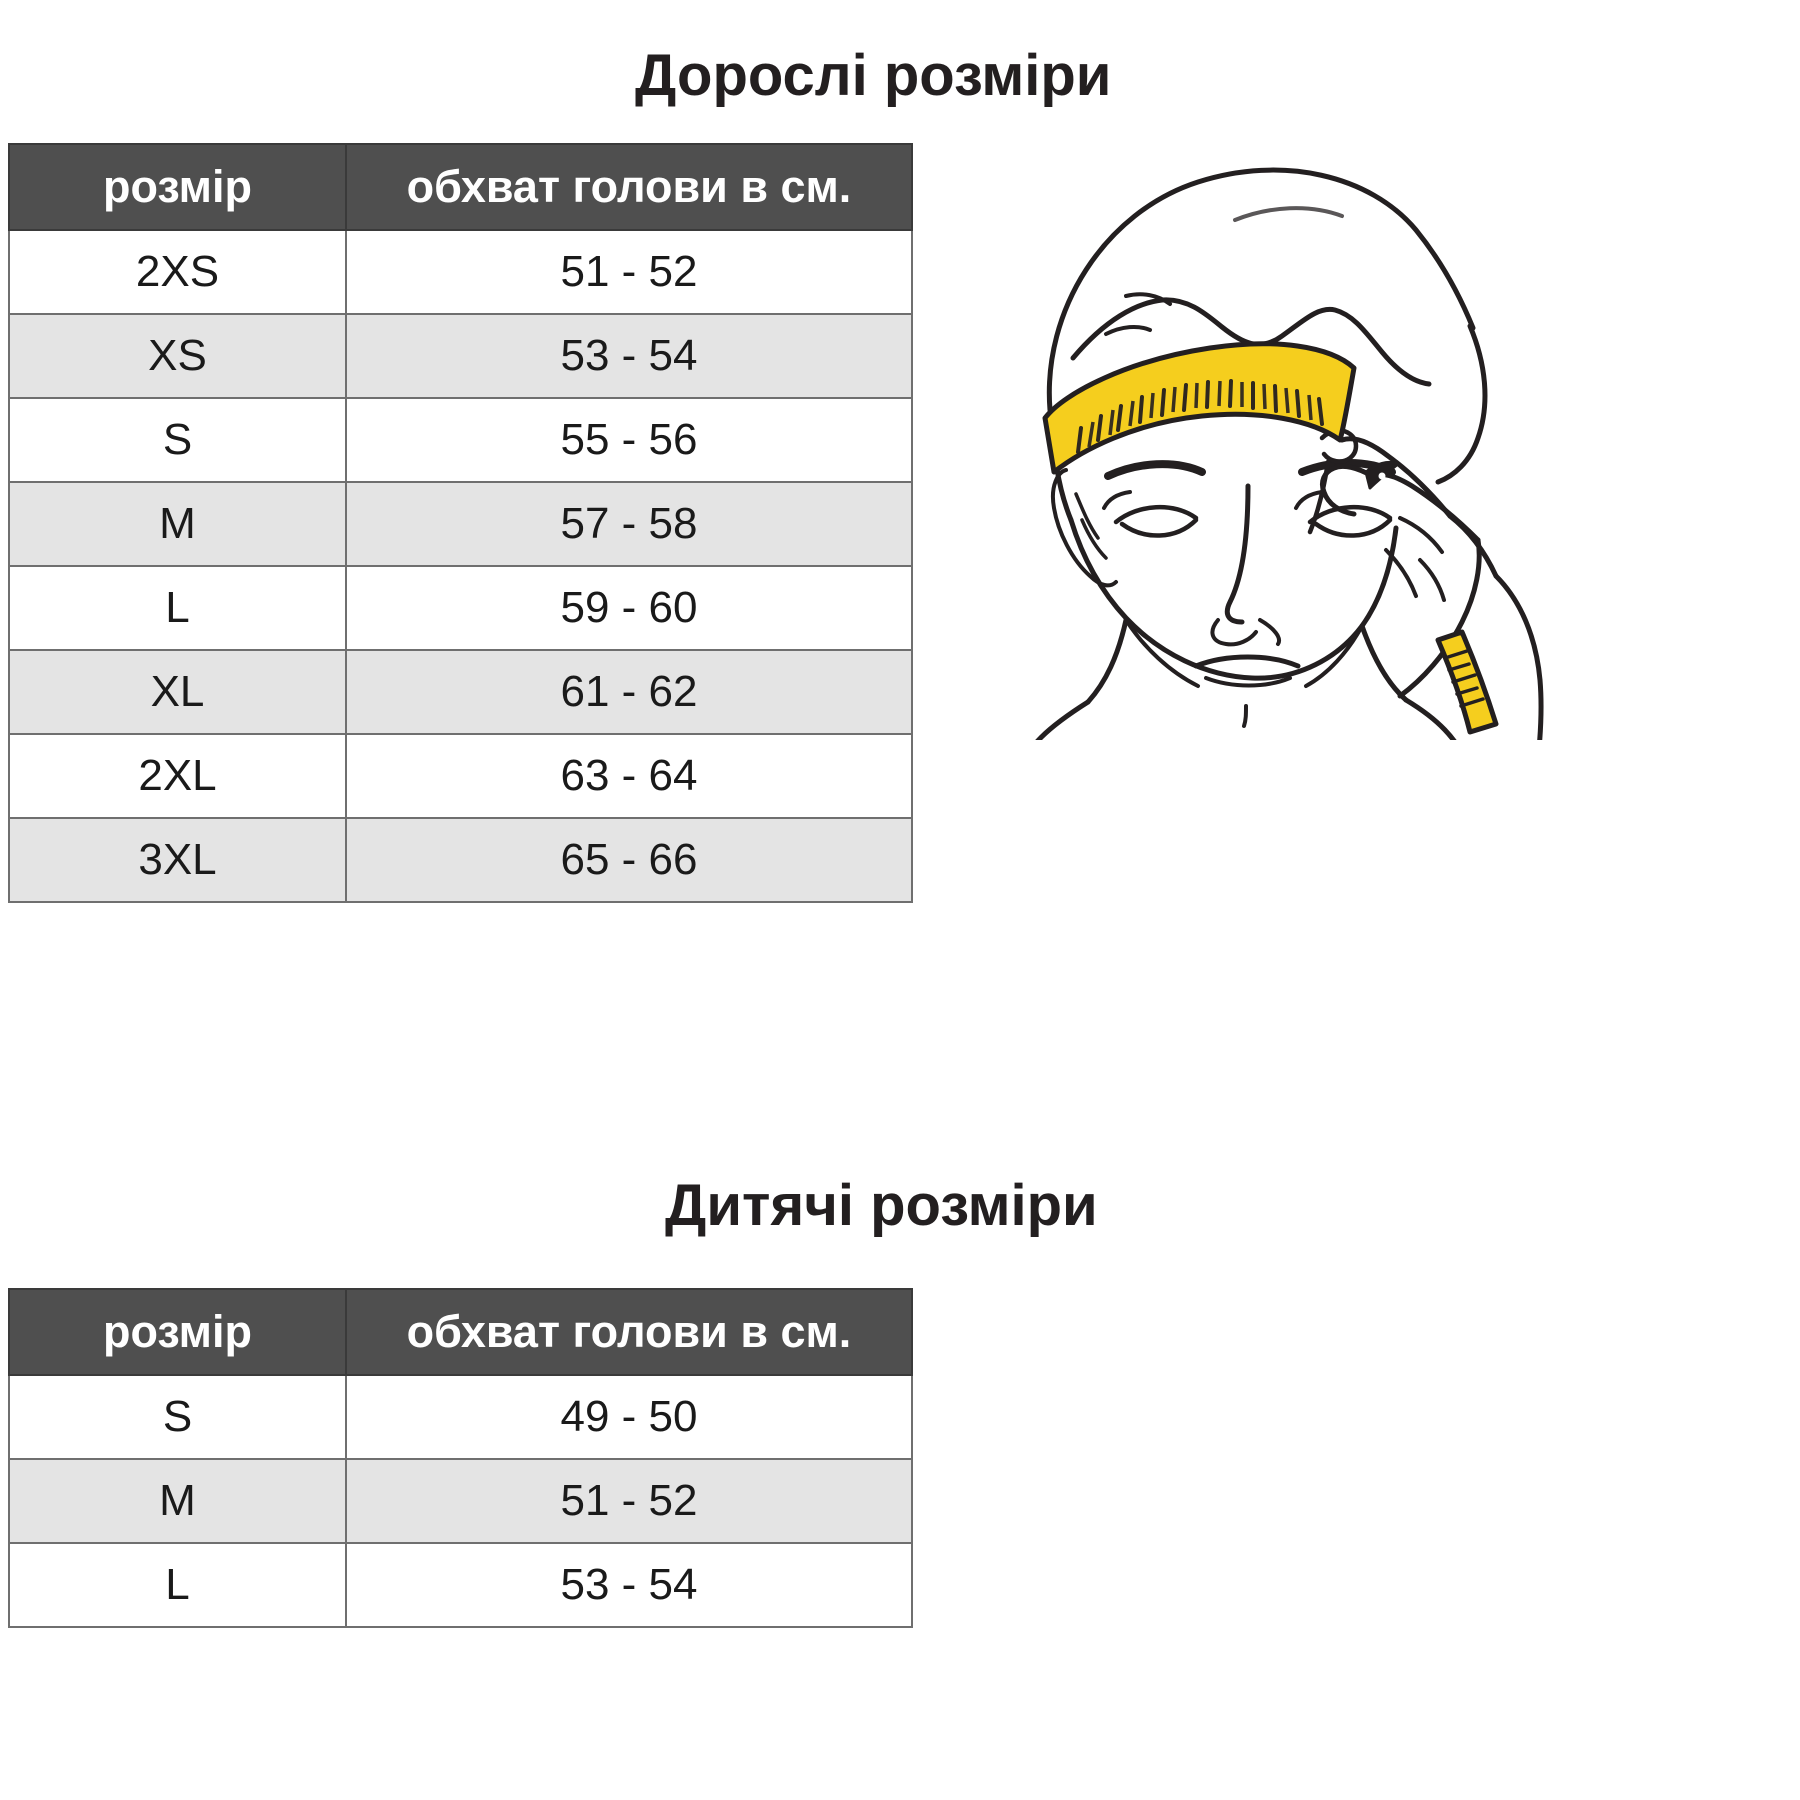  Describe the element at coordinates (177, 272) in the screenshot. I see `cell-size: 2XS` at that location.